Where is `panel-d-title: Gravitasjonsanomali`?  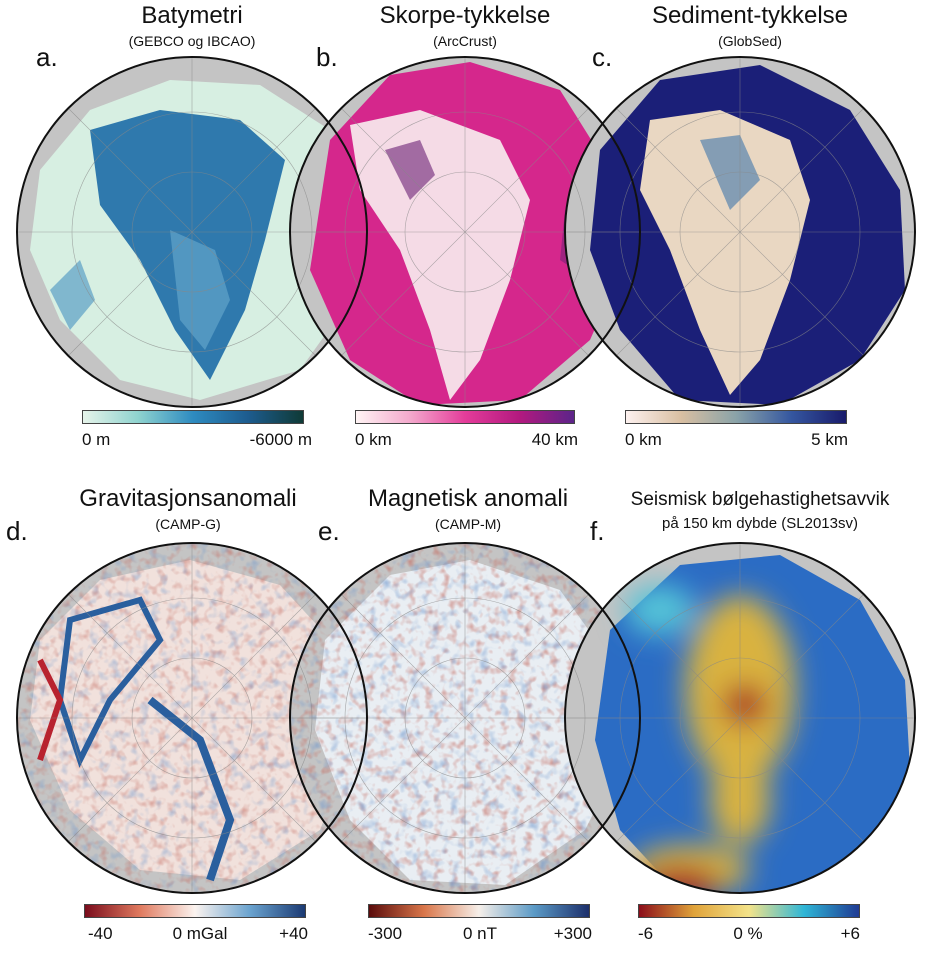 panel-d-title: Gravitasjonsanomali is located at coordinates (188, 498).